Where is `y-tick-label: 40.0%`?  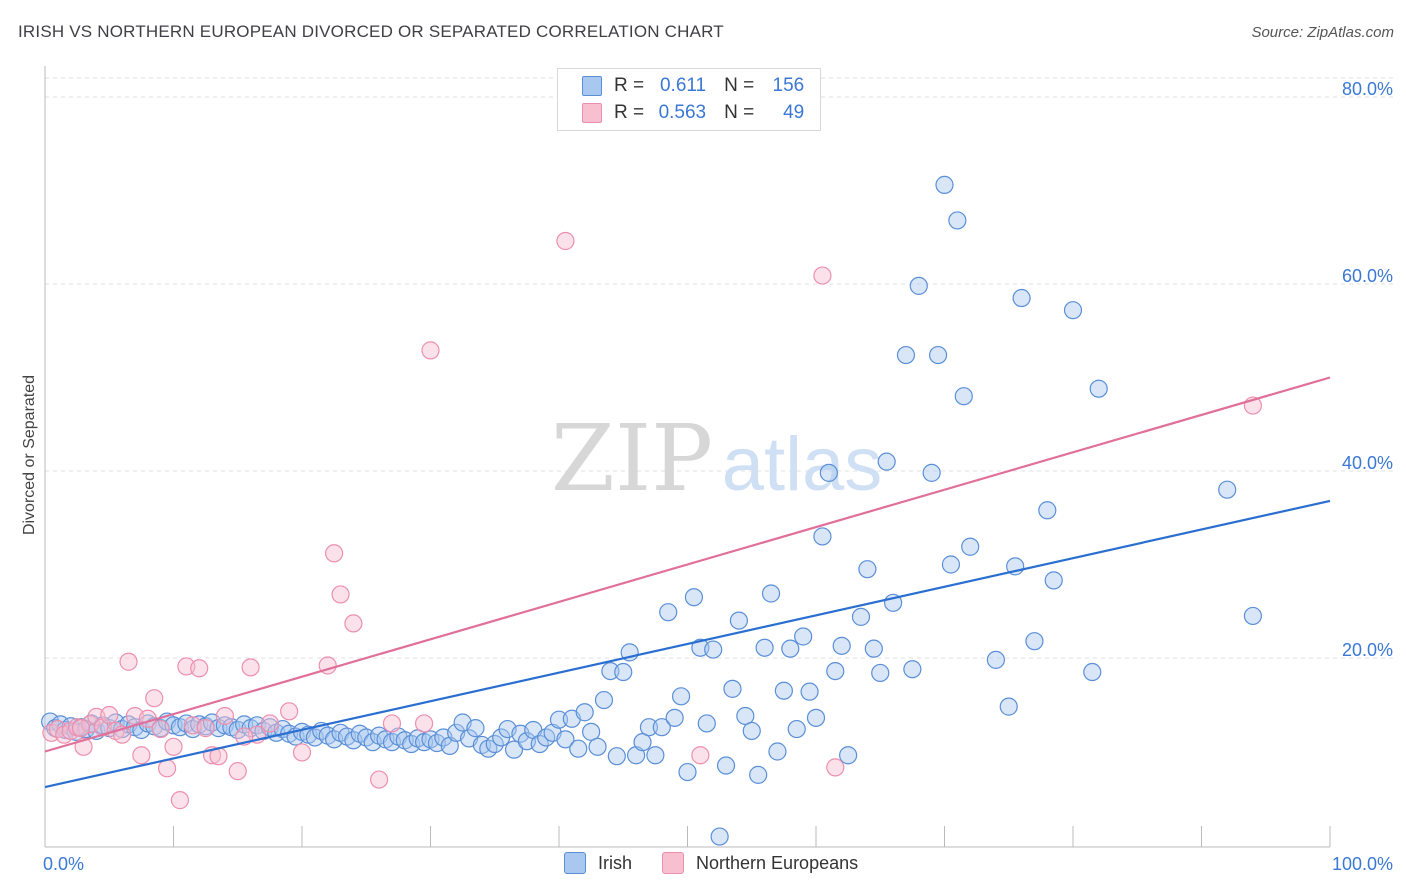
y-tick-label: 40.0% is located at coordinates (1367, 463).